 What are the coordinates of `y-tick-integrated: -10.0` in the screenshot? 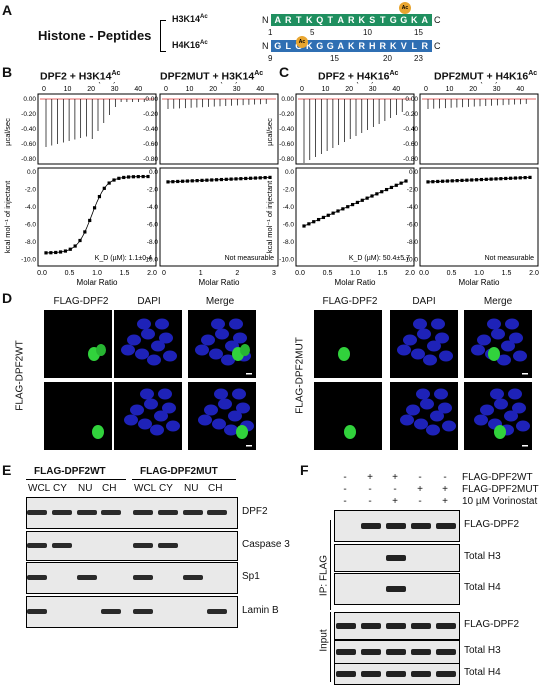 It's located at (286, 260).